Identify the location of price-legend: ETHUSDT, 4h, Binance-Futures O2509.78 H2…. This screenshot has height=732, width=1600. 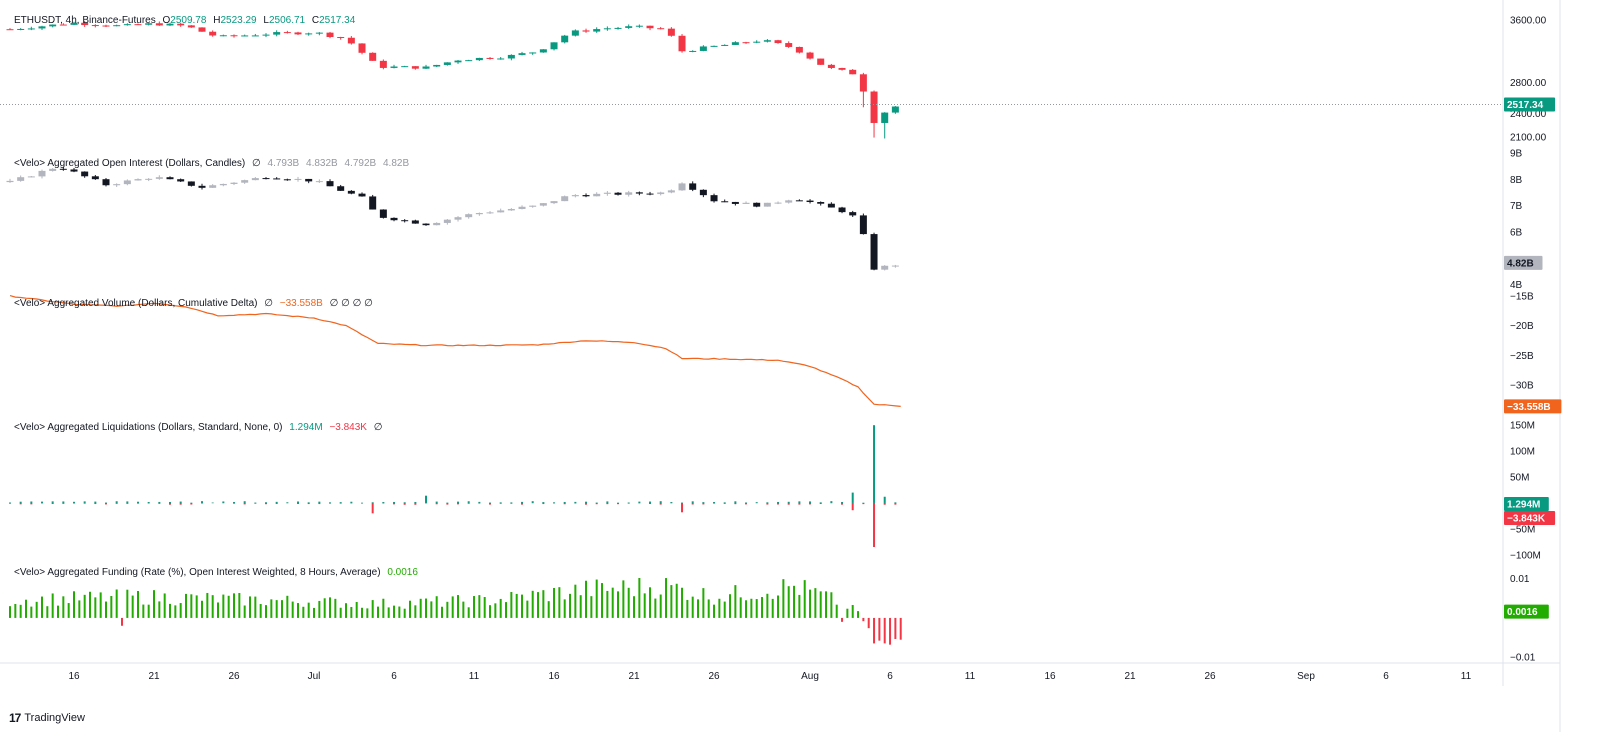
(186, 20).